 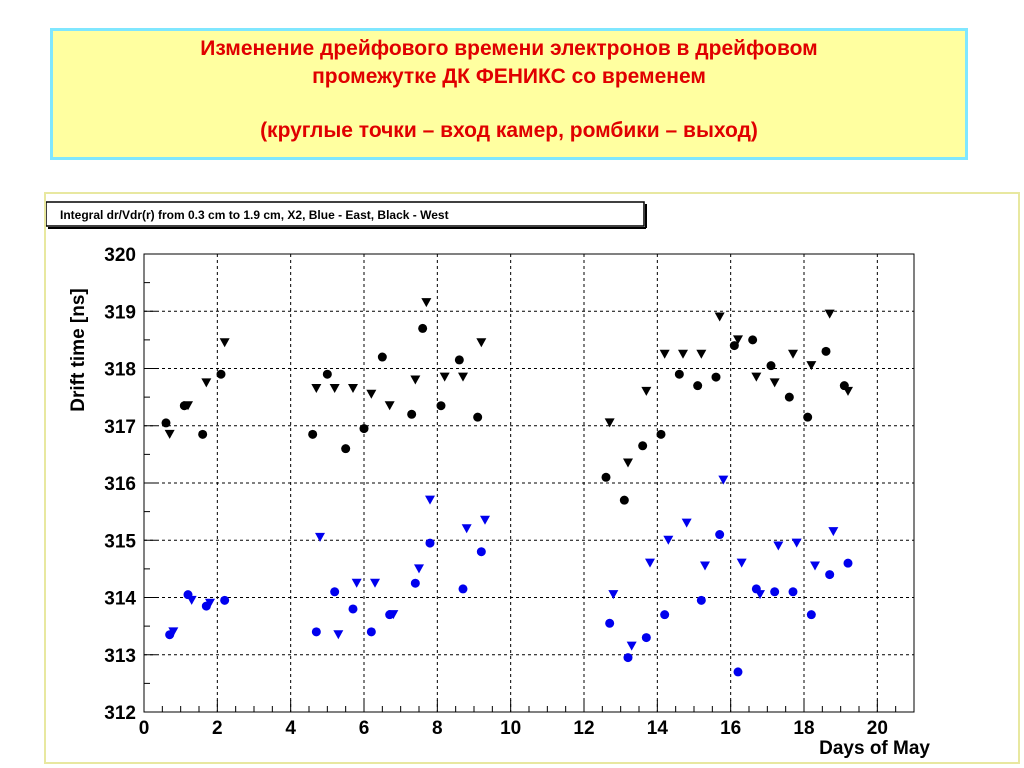 I want to click on x-tick-label: 18, so click(x=803, y=728).